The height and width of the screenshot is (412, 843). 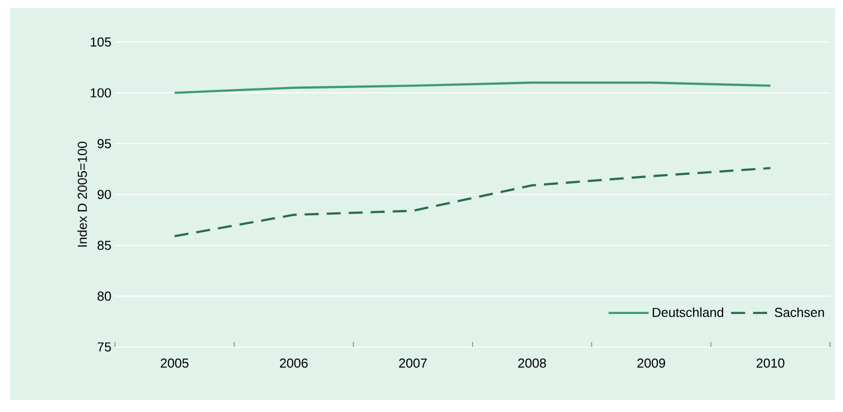 I want to click on y-tick-label: 105, so click(x=100, y=42).